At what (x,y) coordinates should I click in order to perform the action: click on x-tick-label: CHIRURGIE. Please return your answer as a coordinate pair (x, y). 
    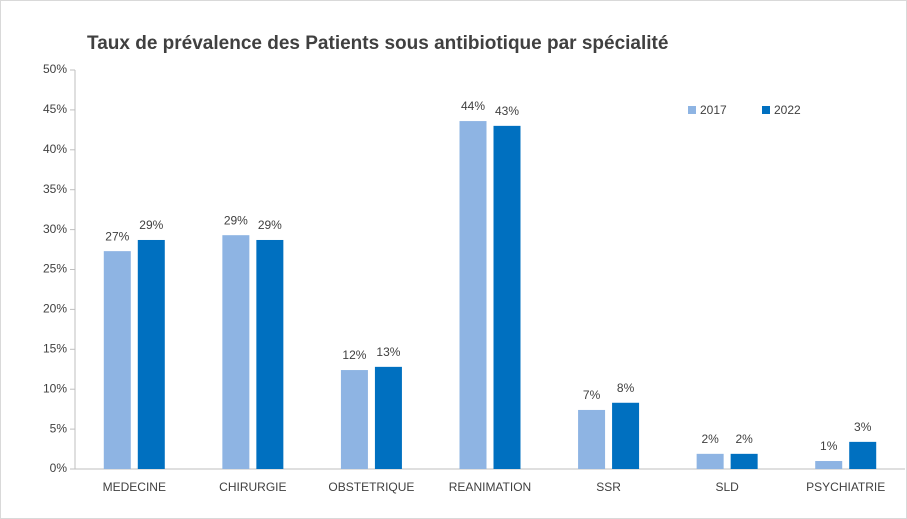
    Looking at the image, I should click on (252, 487).